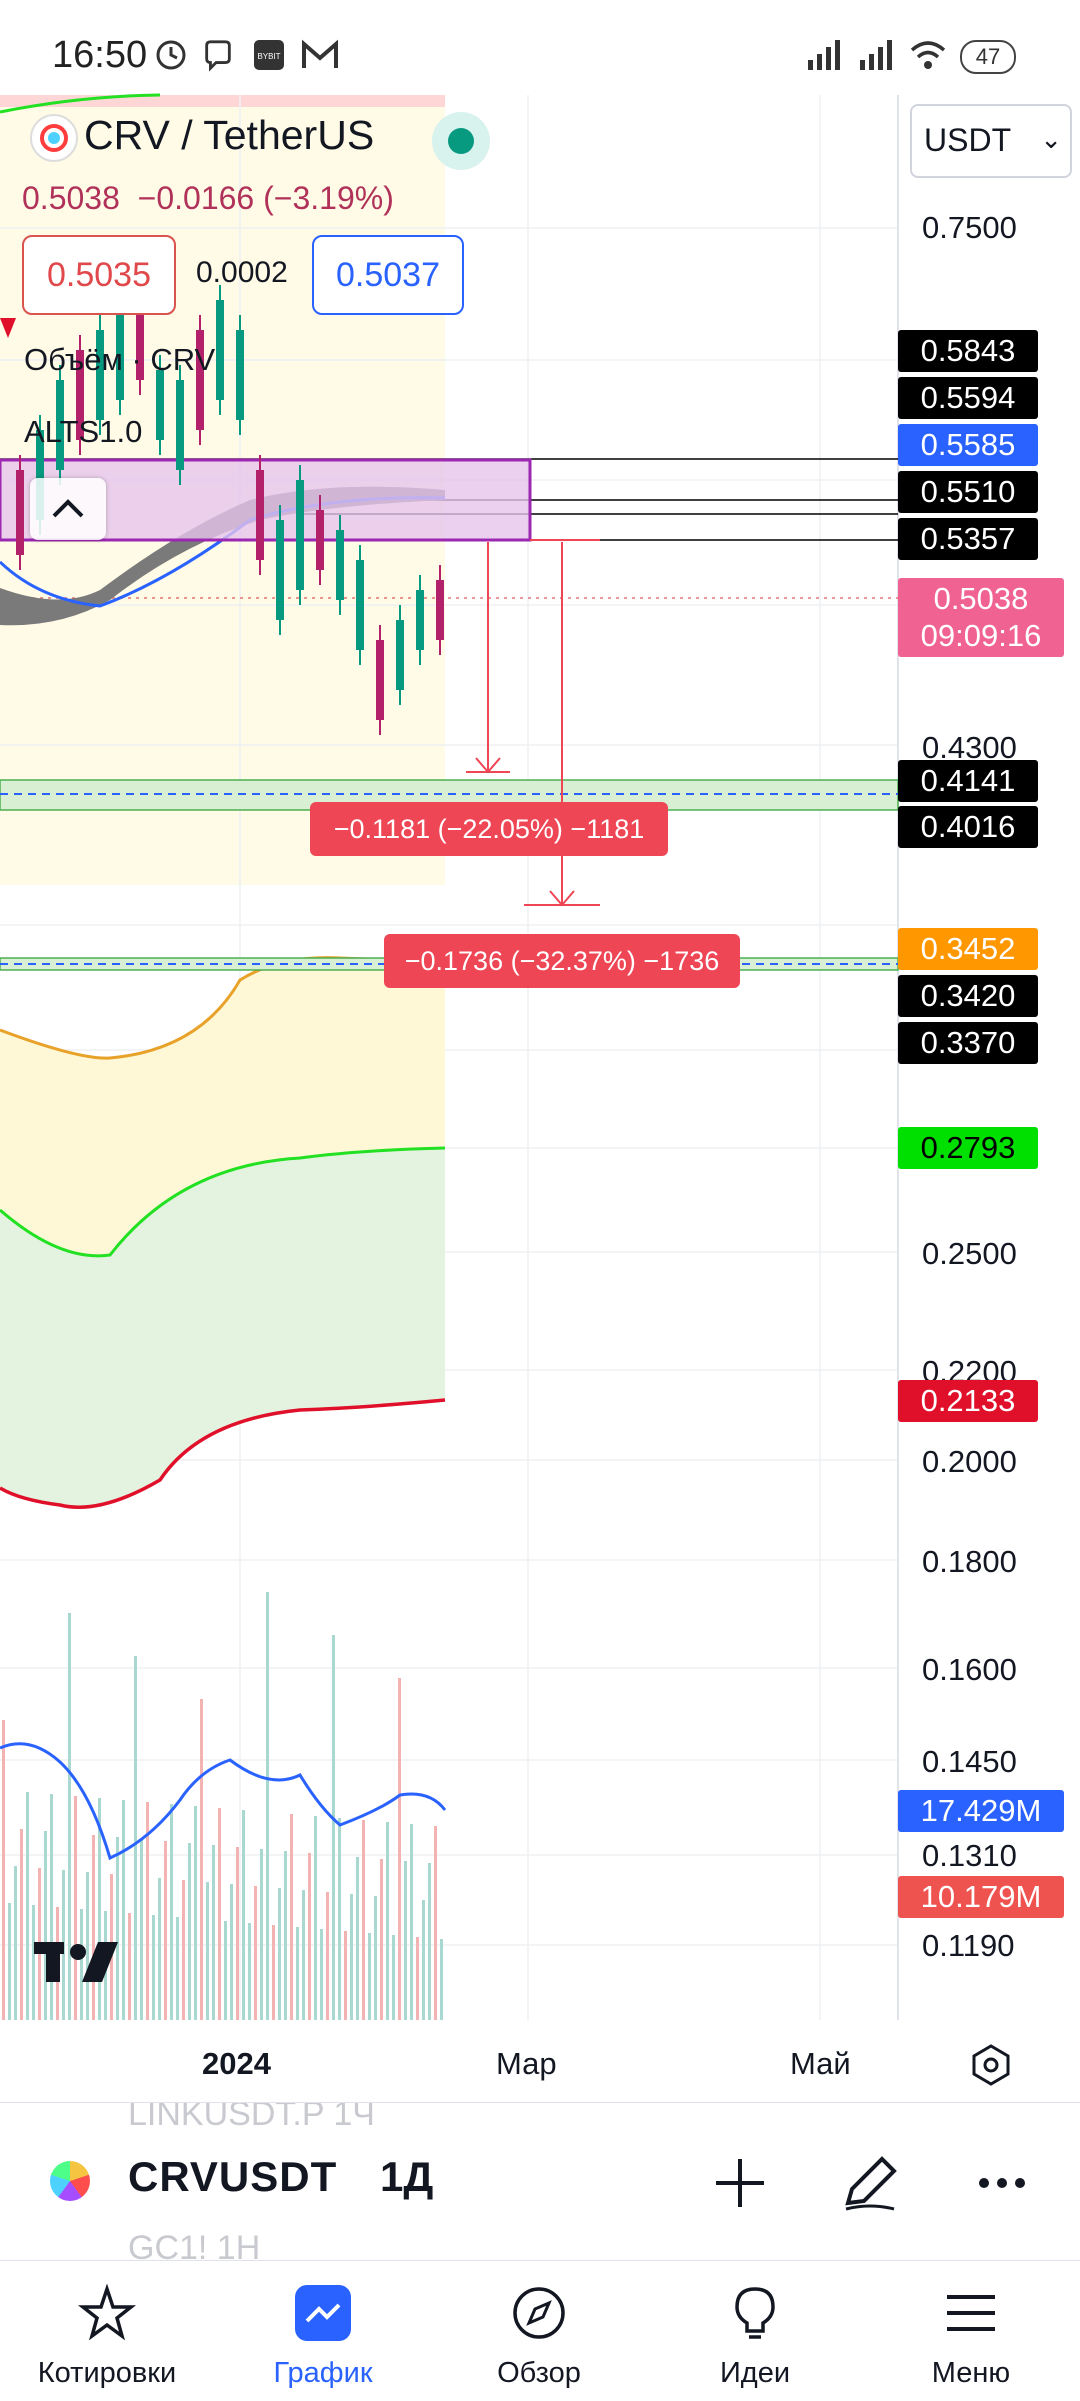 This screenshot has height=2401, width=1080. I want to click on price-badge: 10.179M, so click(981, 1897).